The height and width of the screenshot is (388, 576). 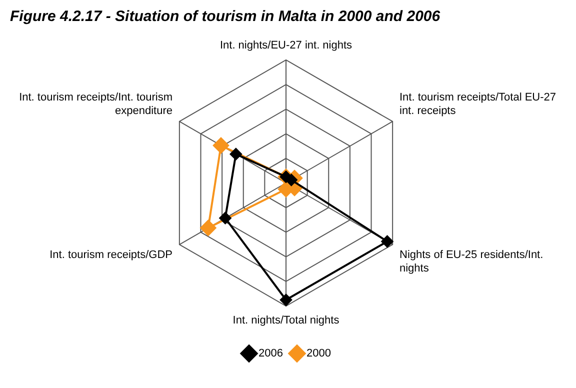 I want to click on spoke-label: Int. nights/Total nights, so click(x=286, y=320).